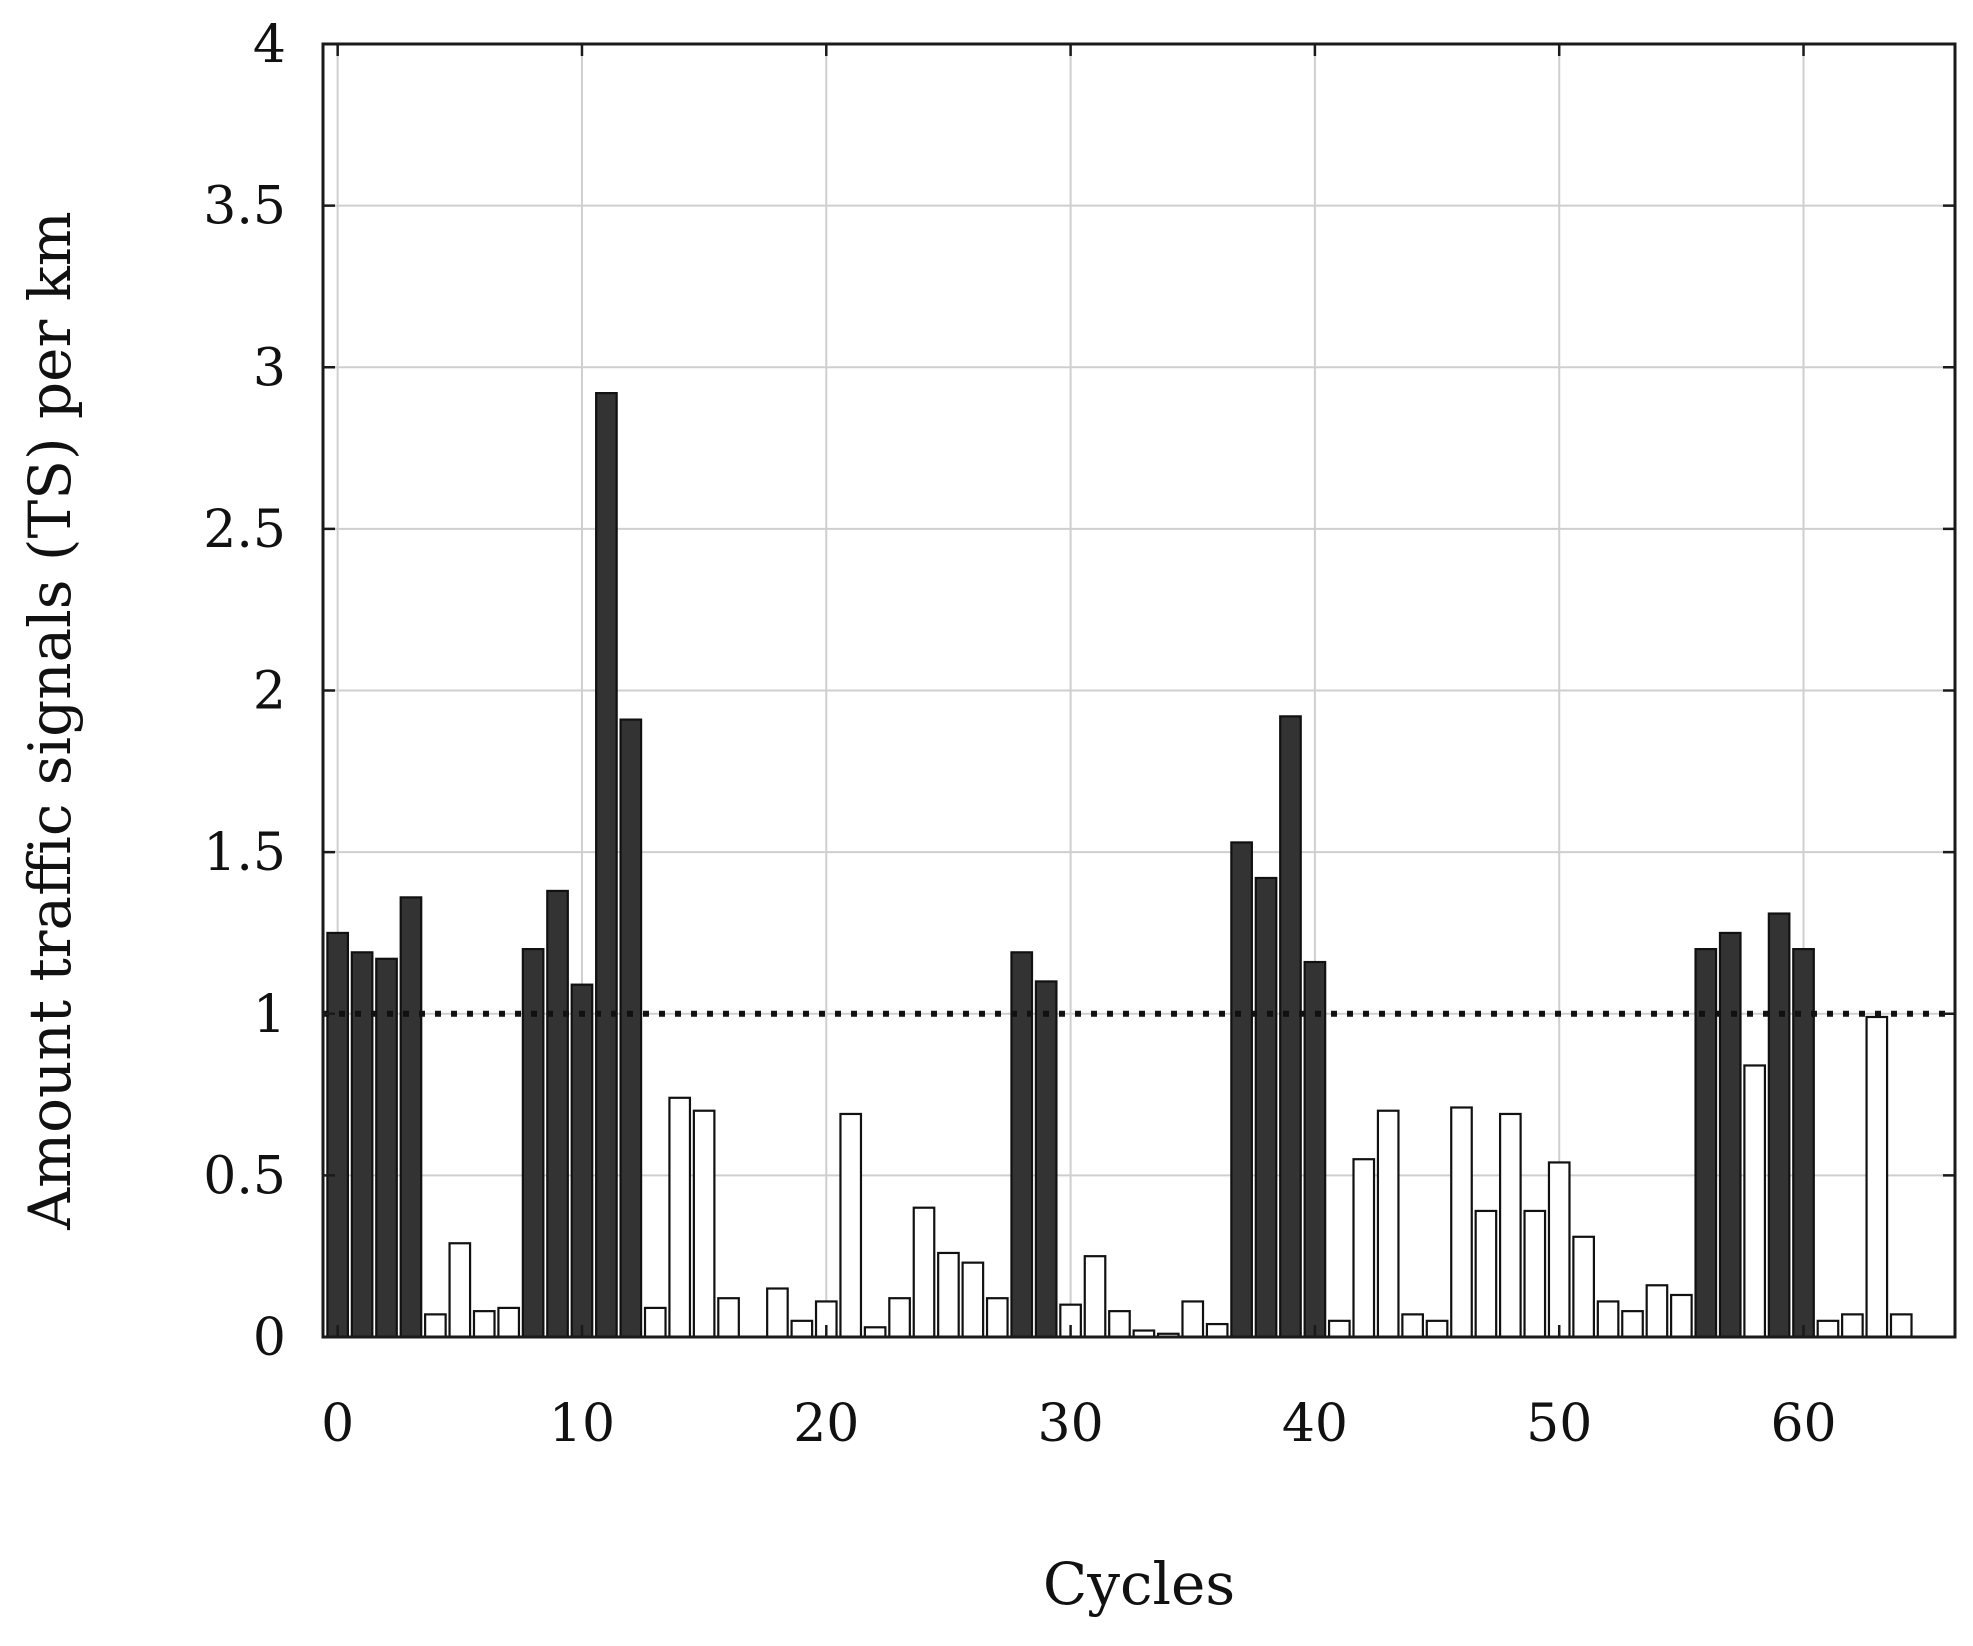  Describe the element at coordinates (1071, 1424) in the screenshot. I see `x-tick-label: 30` at that location.